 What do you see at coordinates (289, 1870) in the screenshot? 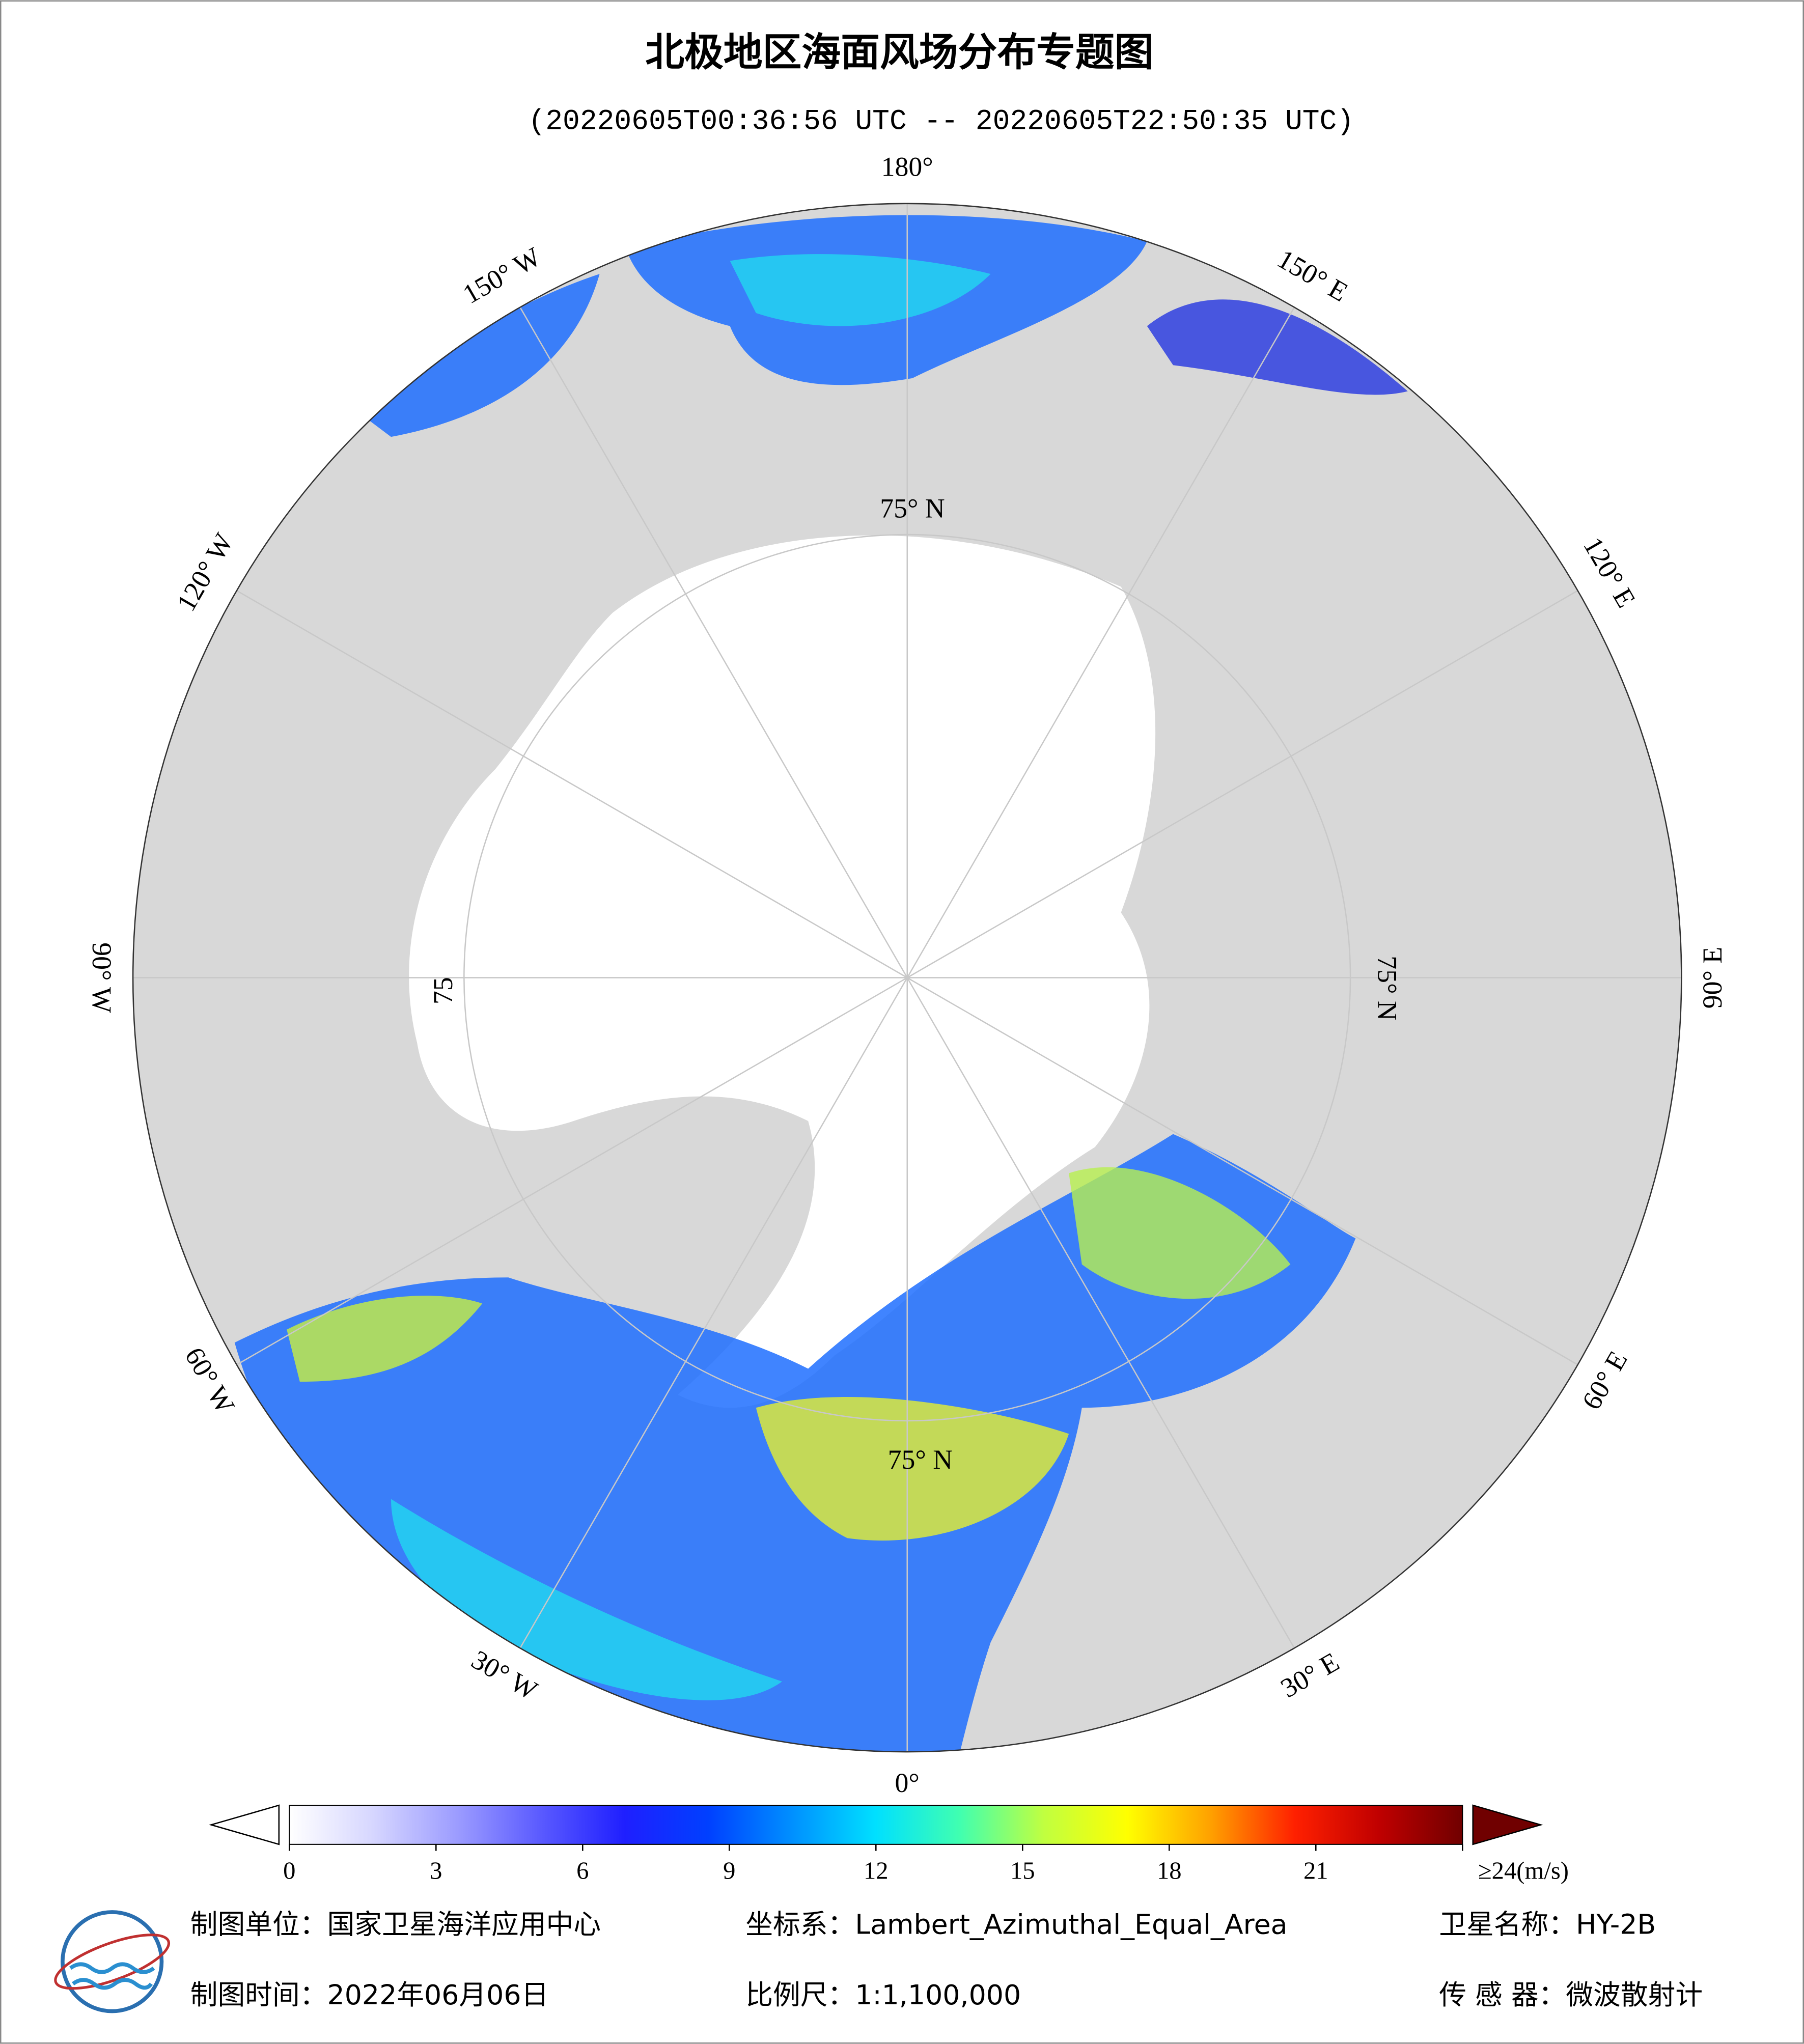
I see `colorbar-tick-label: 0` at bounding box center [289, 1870].